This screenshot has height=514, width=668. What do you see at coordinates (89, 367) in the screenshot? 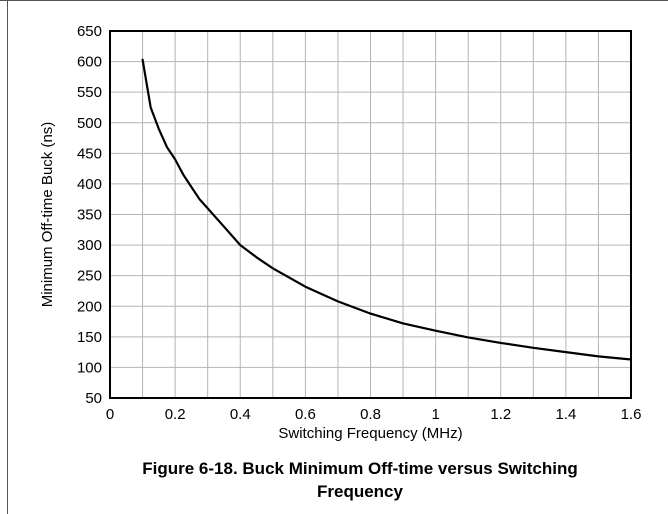
I see `y-tick-label: 100` at bounding box center [89, 367].